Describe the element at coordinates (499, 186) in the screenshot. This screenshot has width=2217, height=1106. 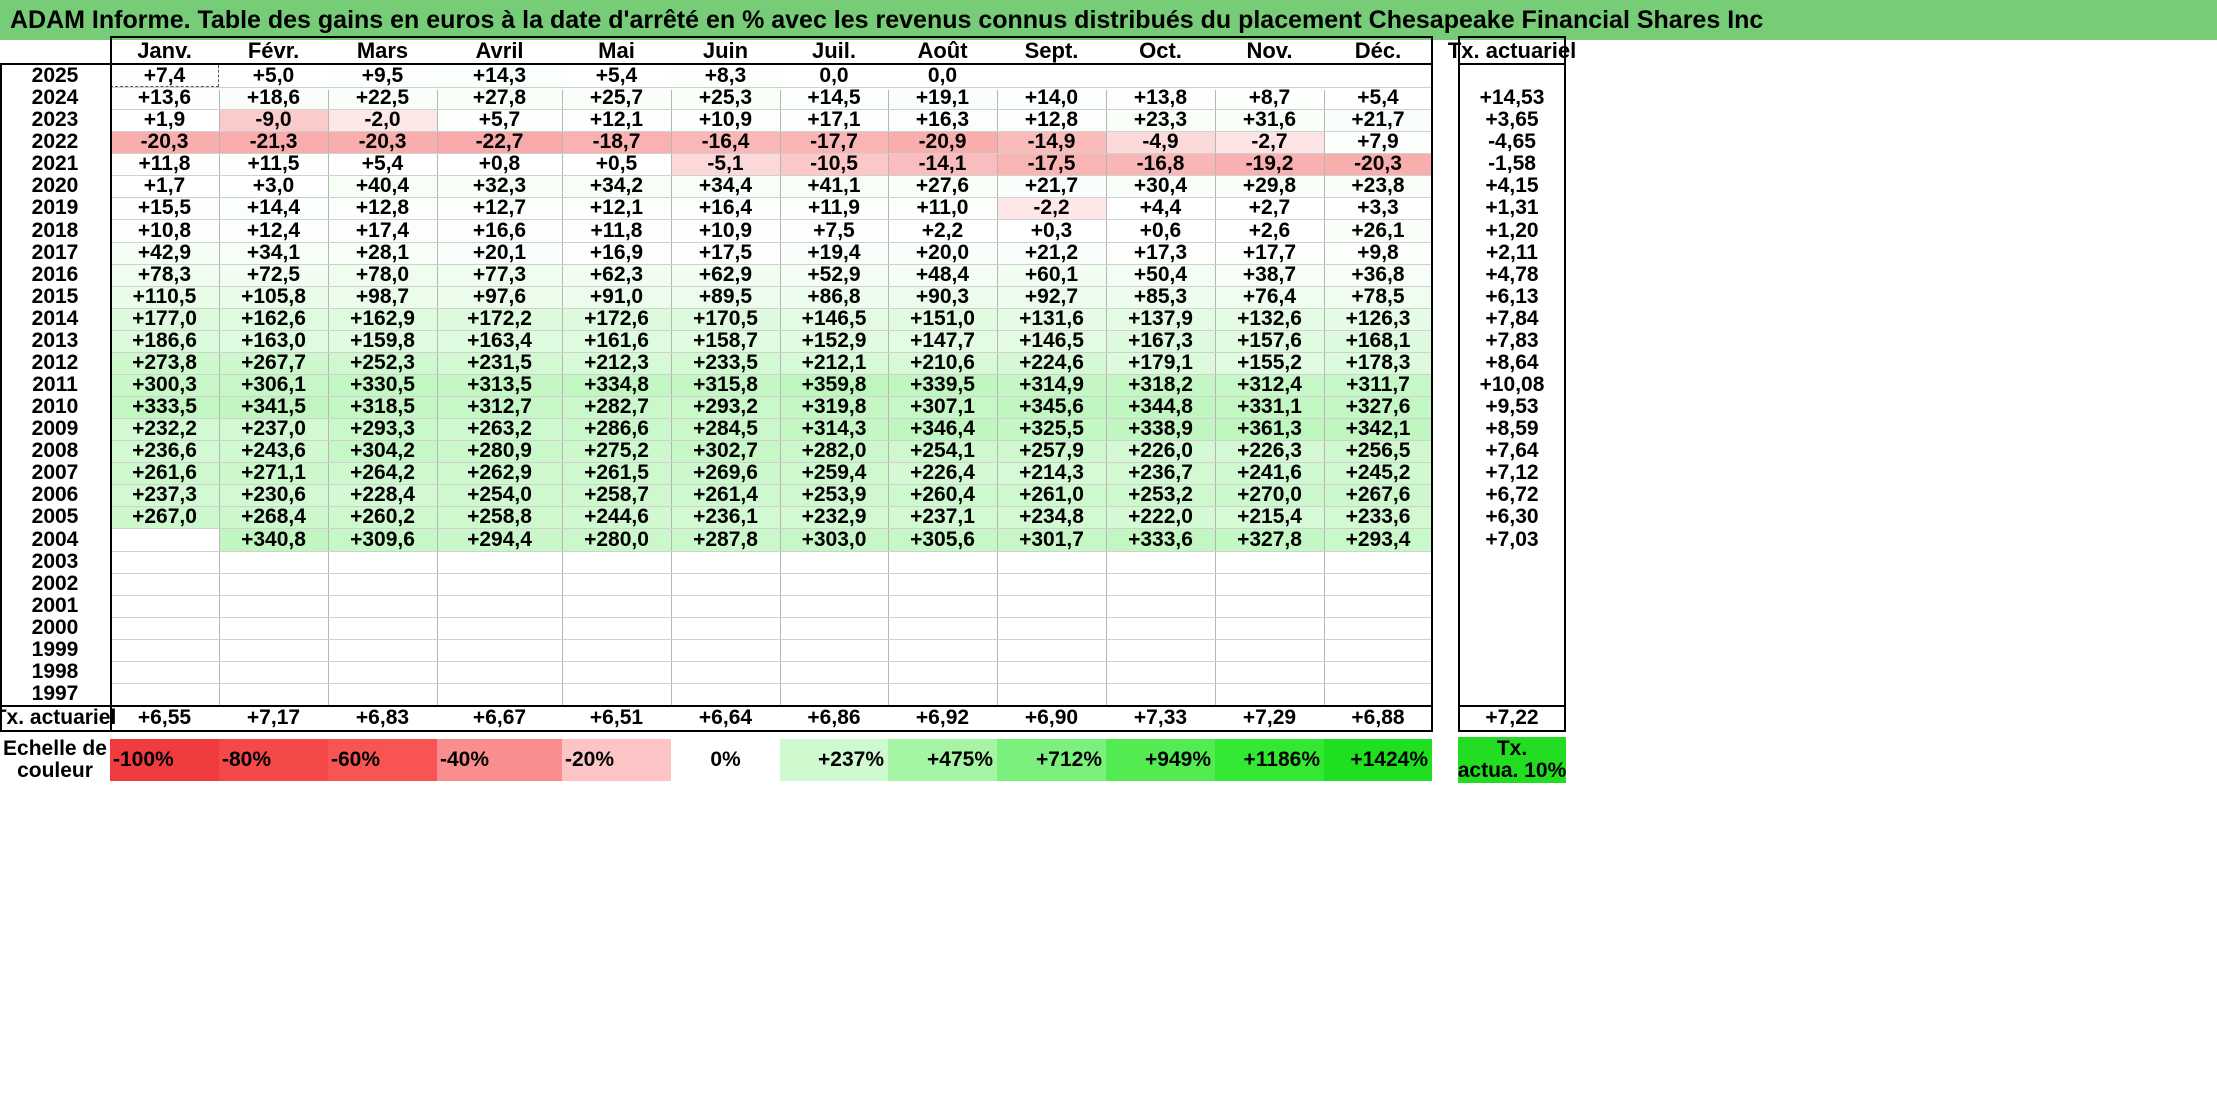
I see `table-cell: +32,3` at that location.